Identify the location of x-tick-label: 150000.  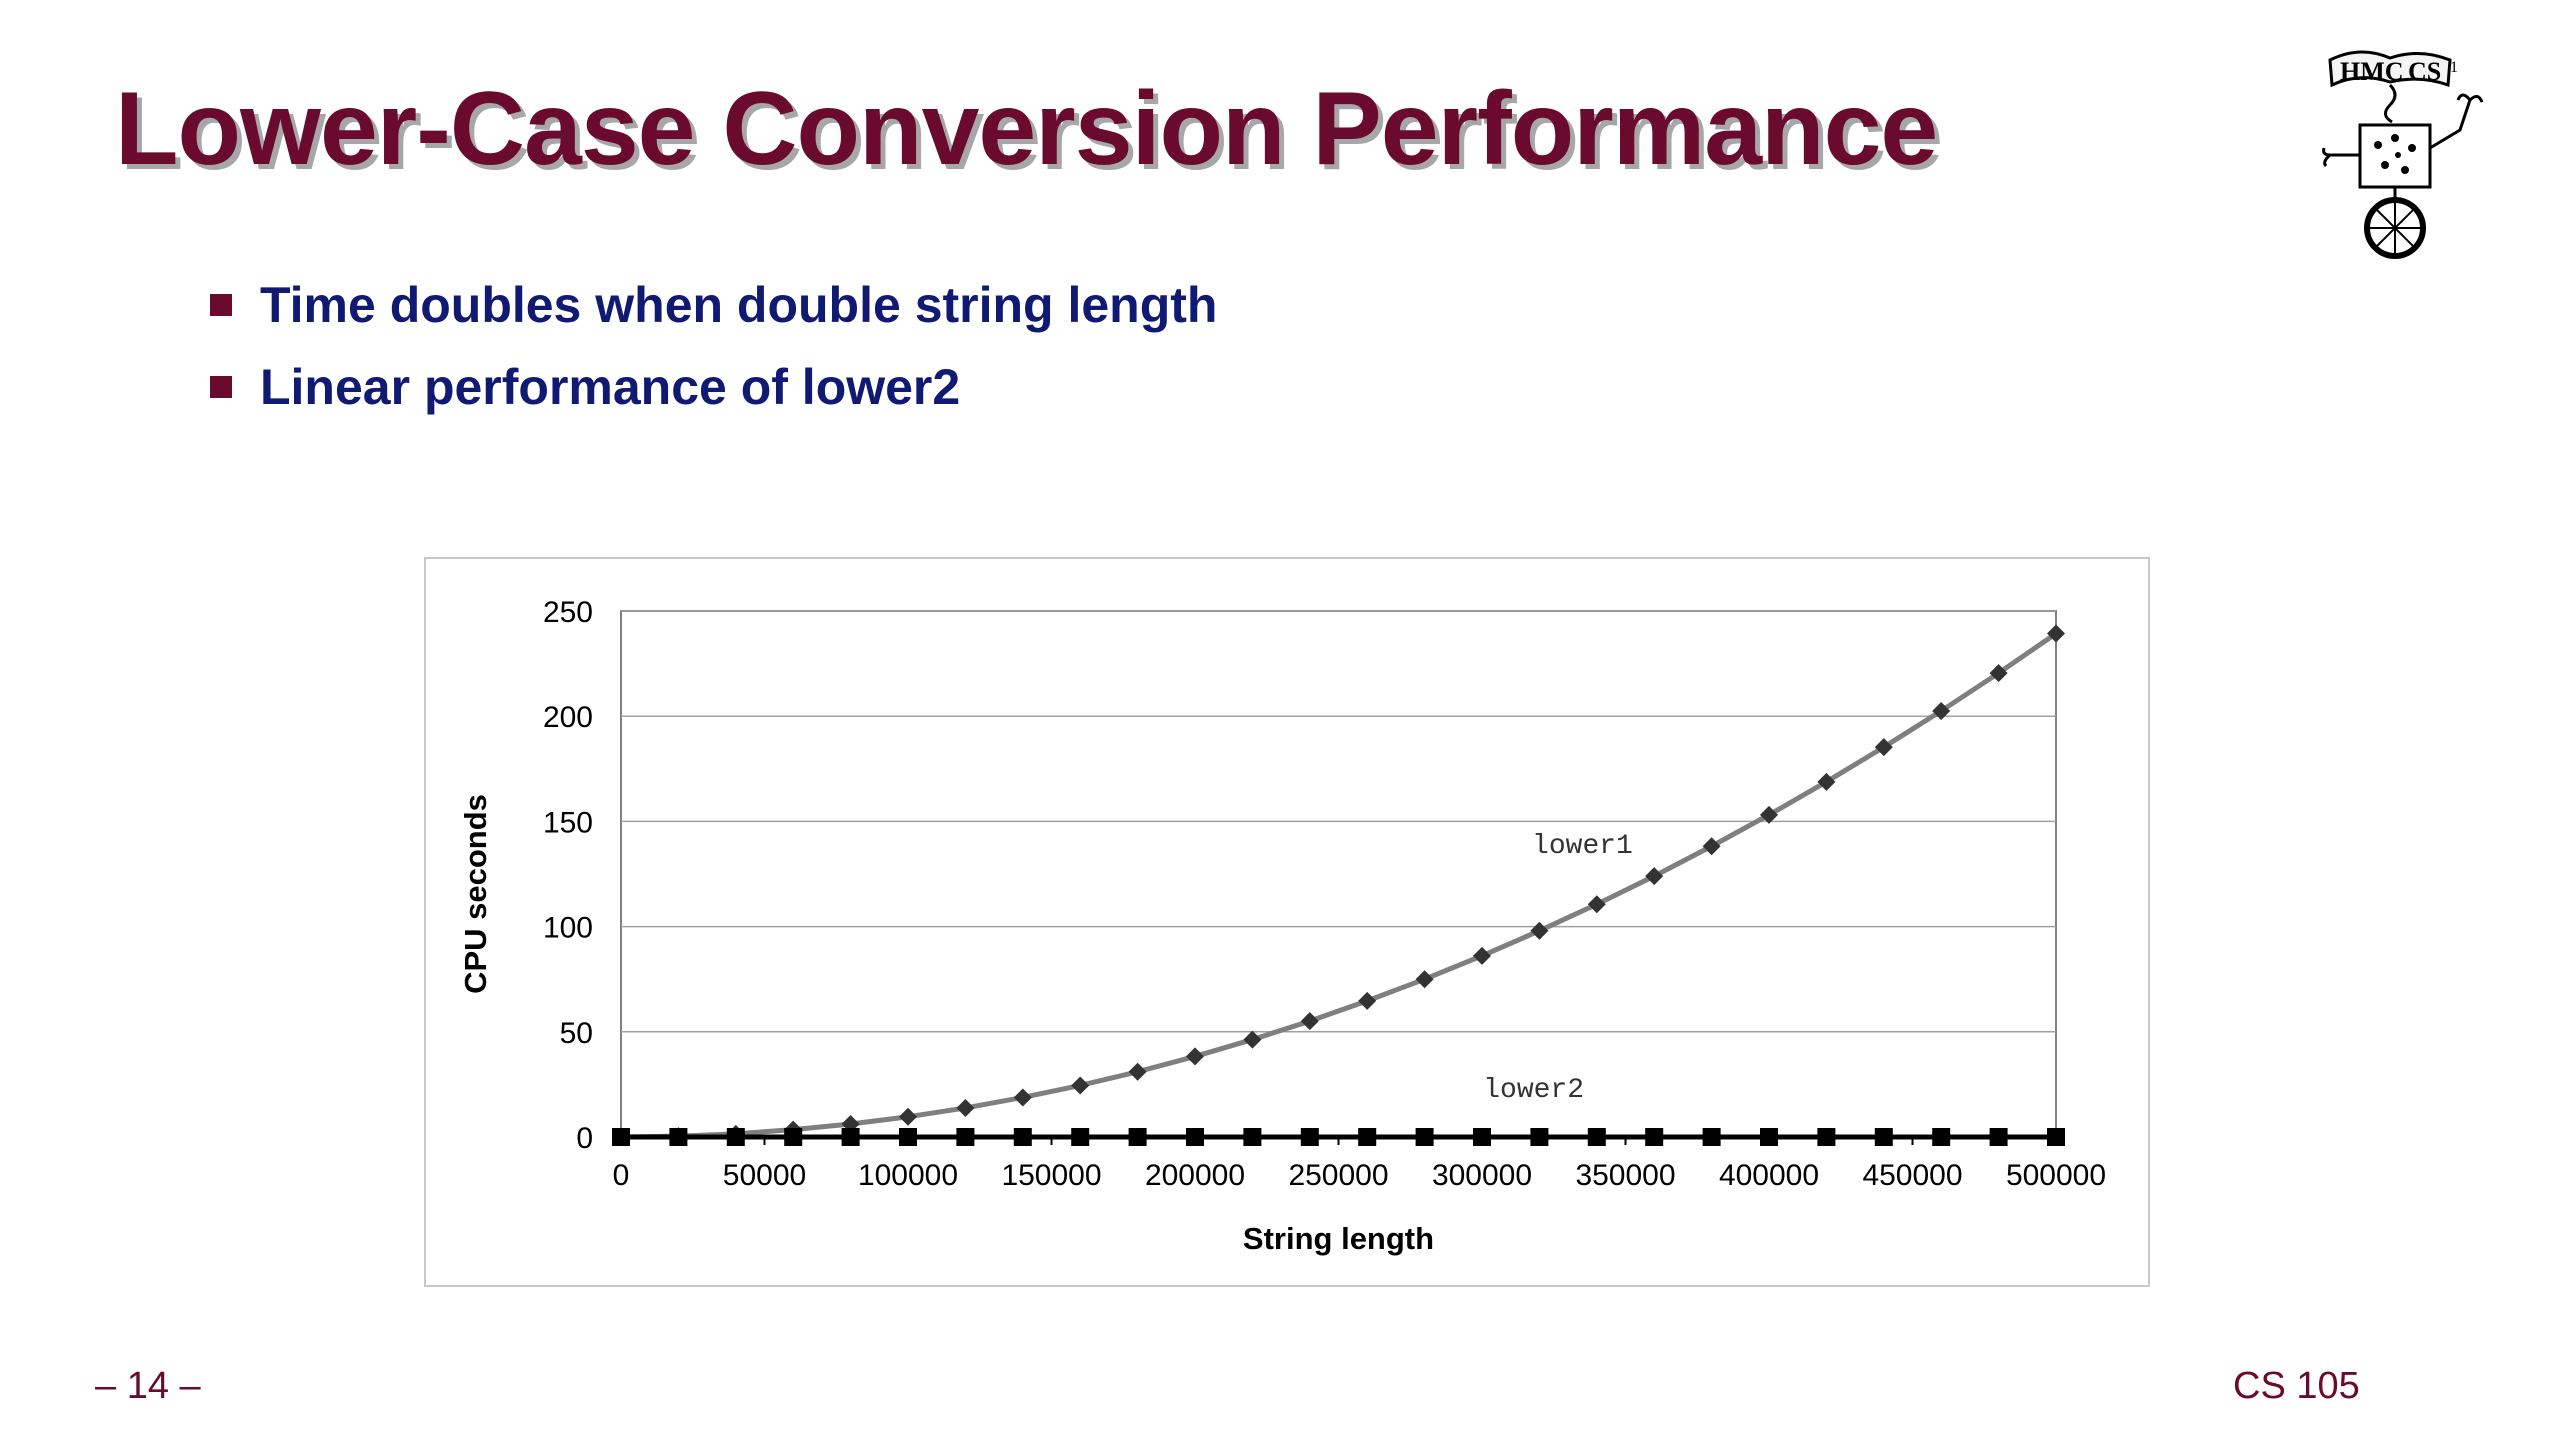
(1051, 1175).